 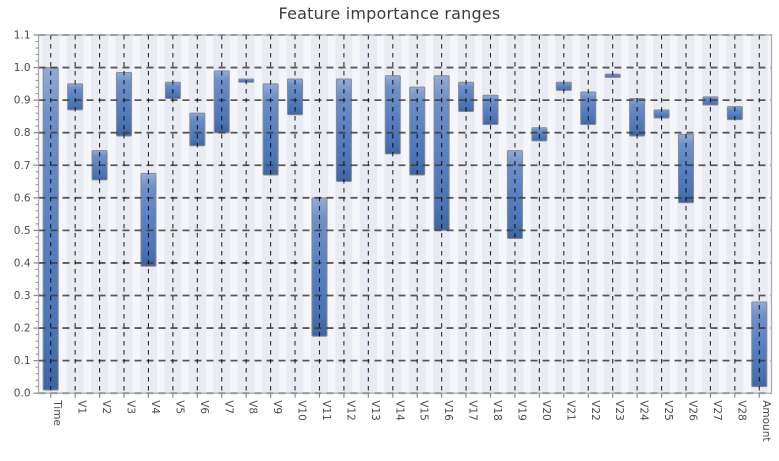 I want to click on column-stripe-V17, so click(x=466, y=214).